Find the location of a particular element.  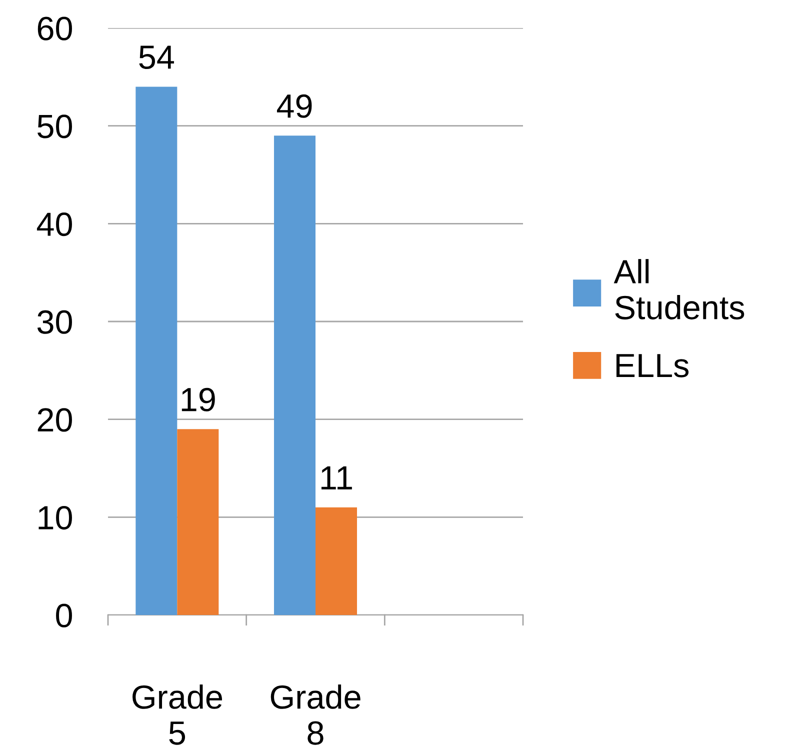

data-label: 54 is located at coordinates (156, 57).